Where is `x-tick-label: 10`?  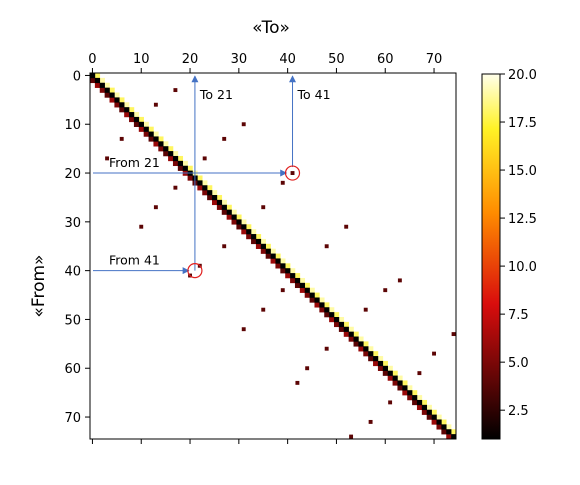 x-tick-label: 10 is located at coordinates (141, 59).